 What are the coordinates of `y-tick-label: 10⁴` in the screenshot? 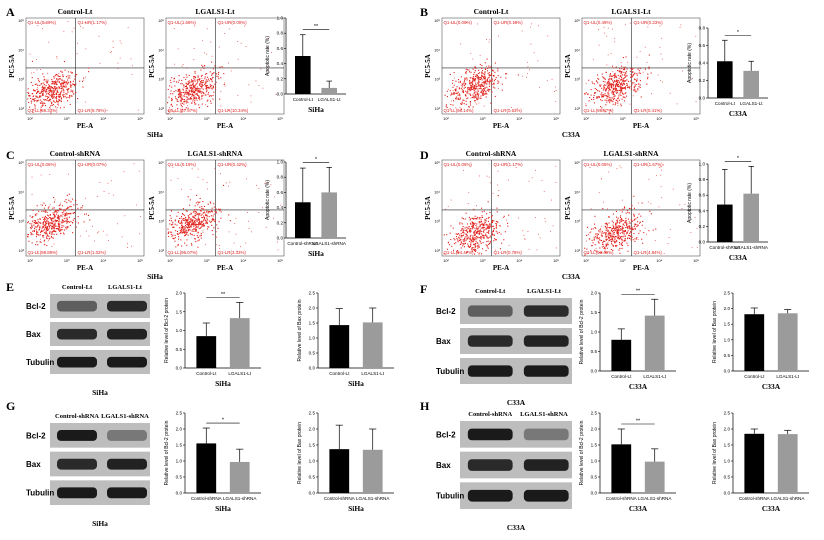 It's located at (577, 192).